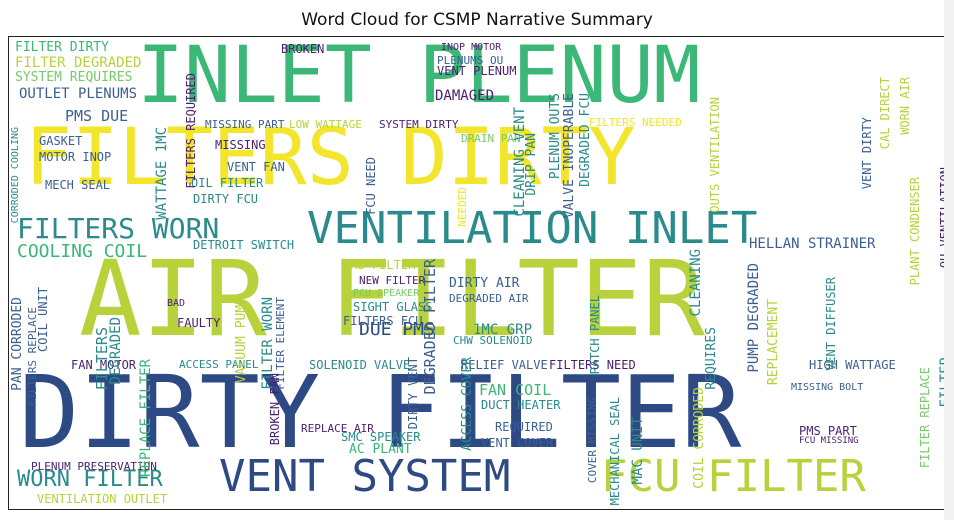  I want to click on cloud-word: FILTERS FCU, so click(383, 321).